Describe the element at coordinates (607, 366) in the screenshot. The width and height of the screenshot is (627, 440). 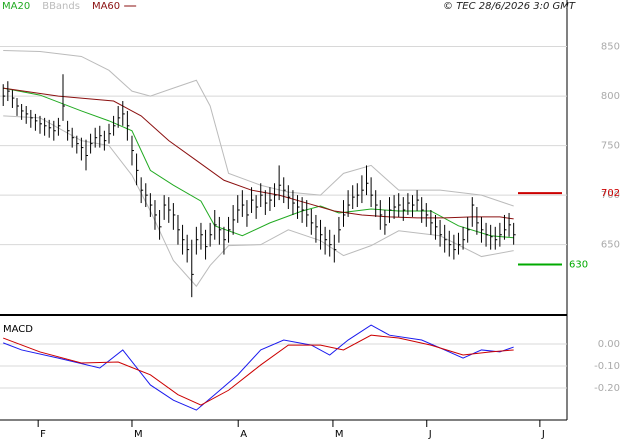
I see `y-tick-label: -0.10` at that location.